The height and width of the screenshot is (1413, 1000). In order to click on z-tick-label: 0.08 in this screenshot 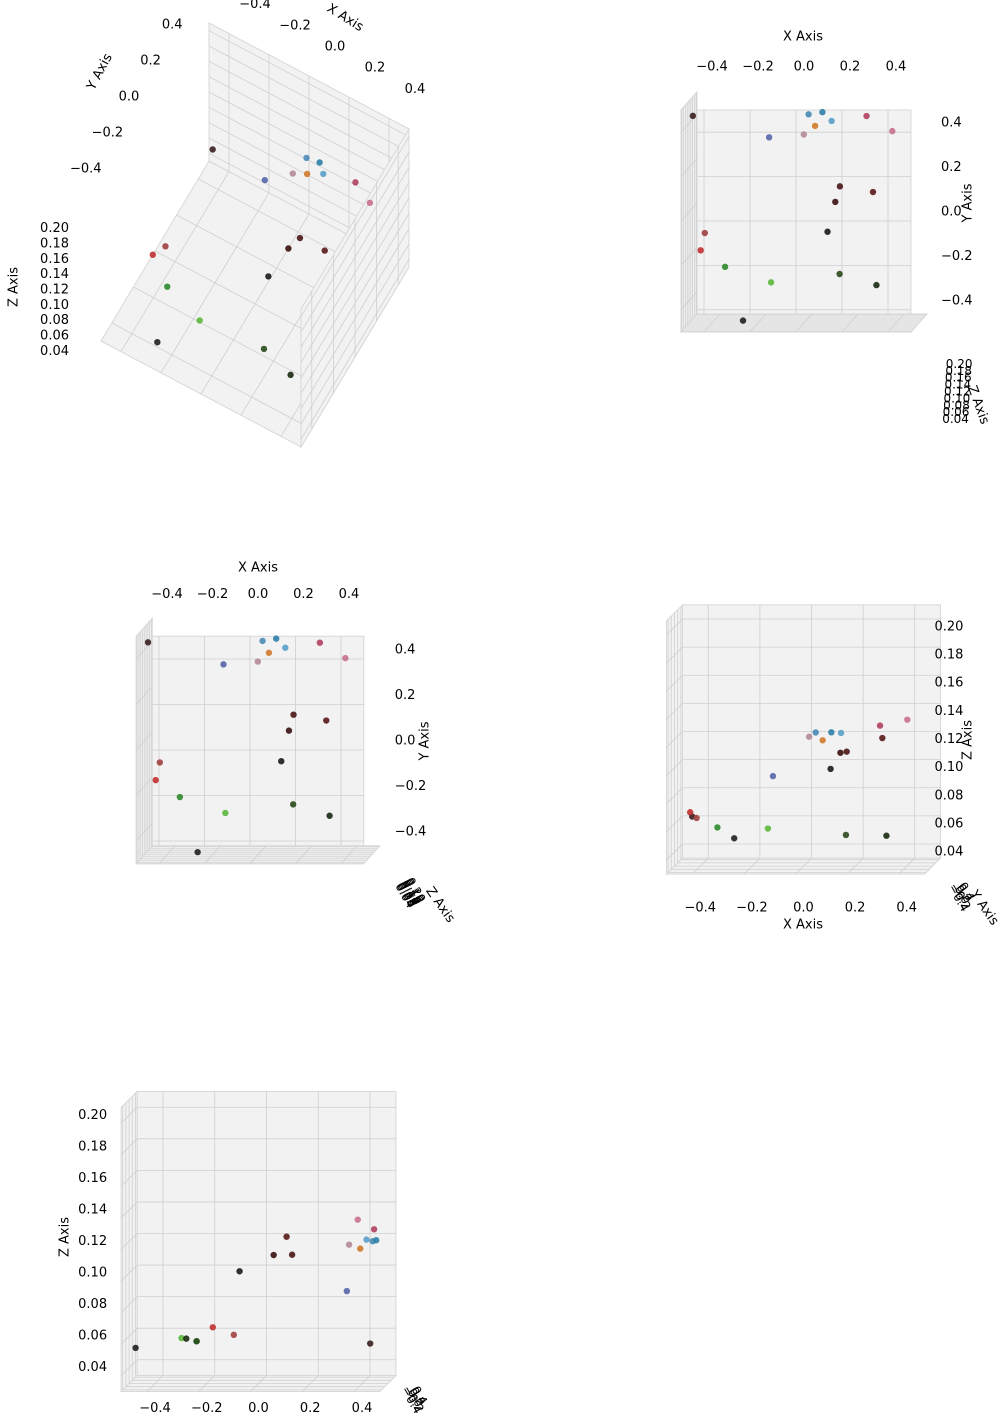, I will do `click(956, 405)`.